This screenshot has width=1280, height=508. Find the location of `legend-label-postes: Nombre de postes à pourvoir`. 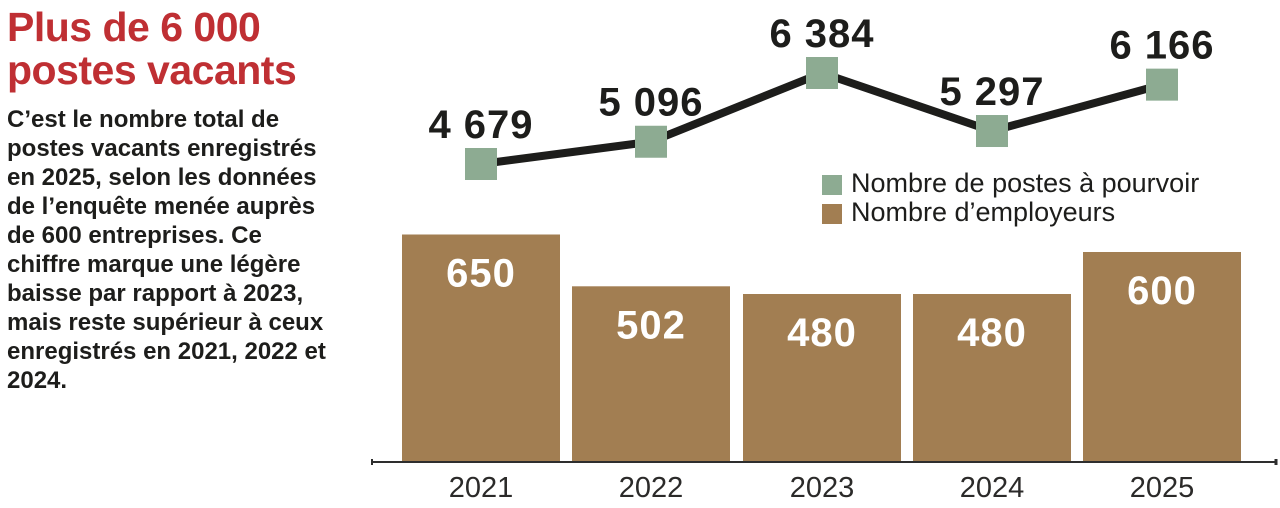

legend-label-postes: Nombre de postes à pourvoir is located at coordinates (1025, 183).